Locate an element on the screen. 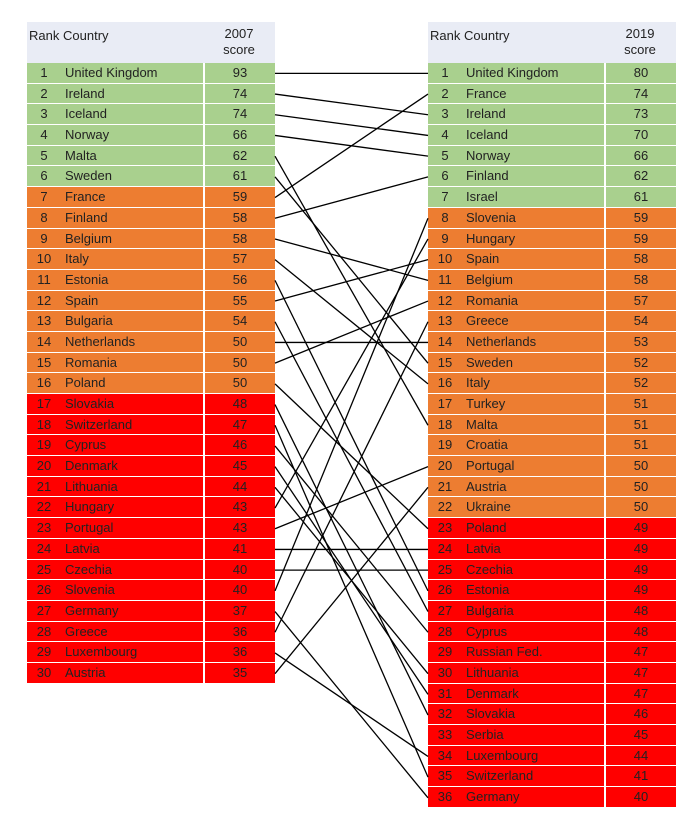  table-row: 32 Slovakia 46 is located at coordinates (552, 714).